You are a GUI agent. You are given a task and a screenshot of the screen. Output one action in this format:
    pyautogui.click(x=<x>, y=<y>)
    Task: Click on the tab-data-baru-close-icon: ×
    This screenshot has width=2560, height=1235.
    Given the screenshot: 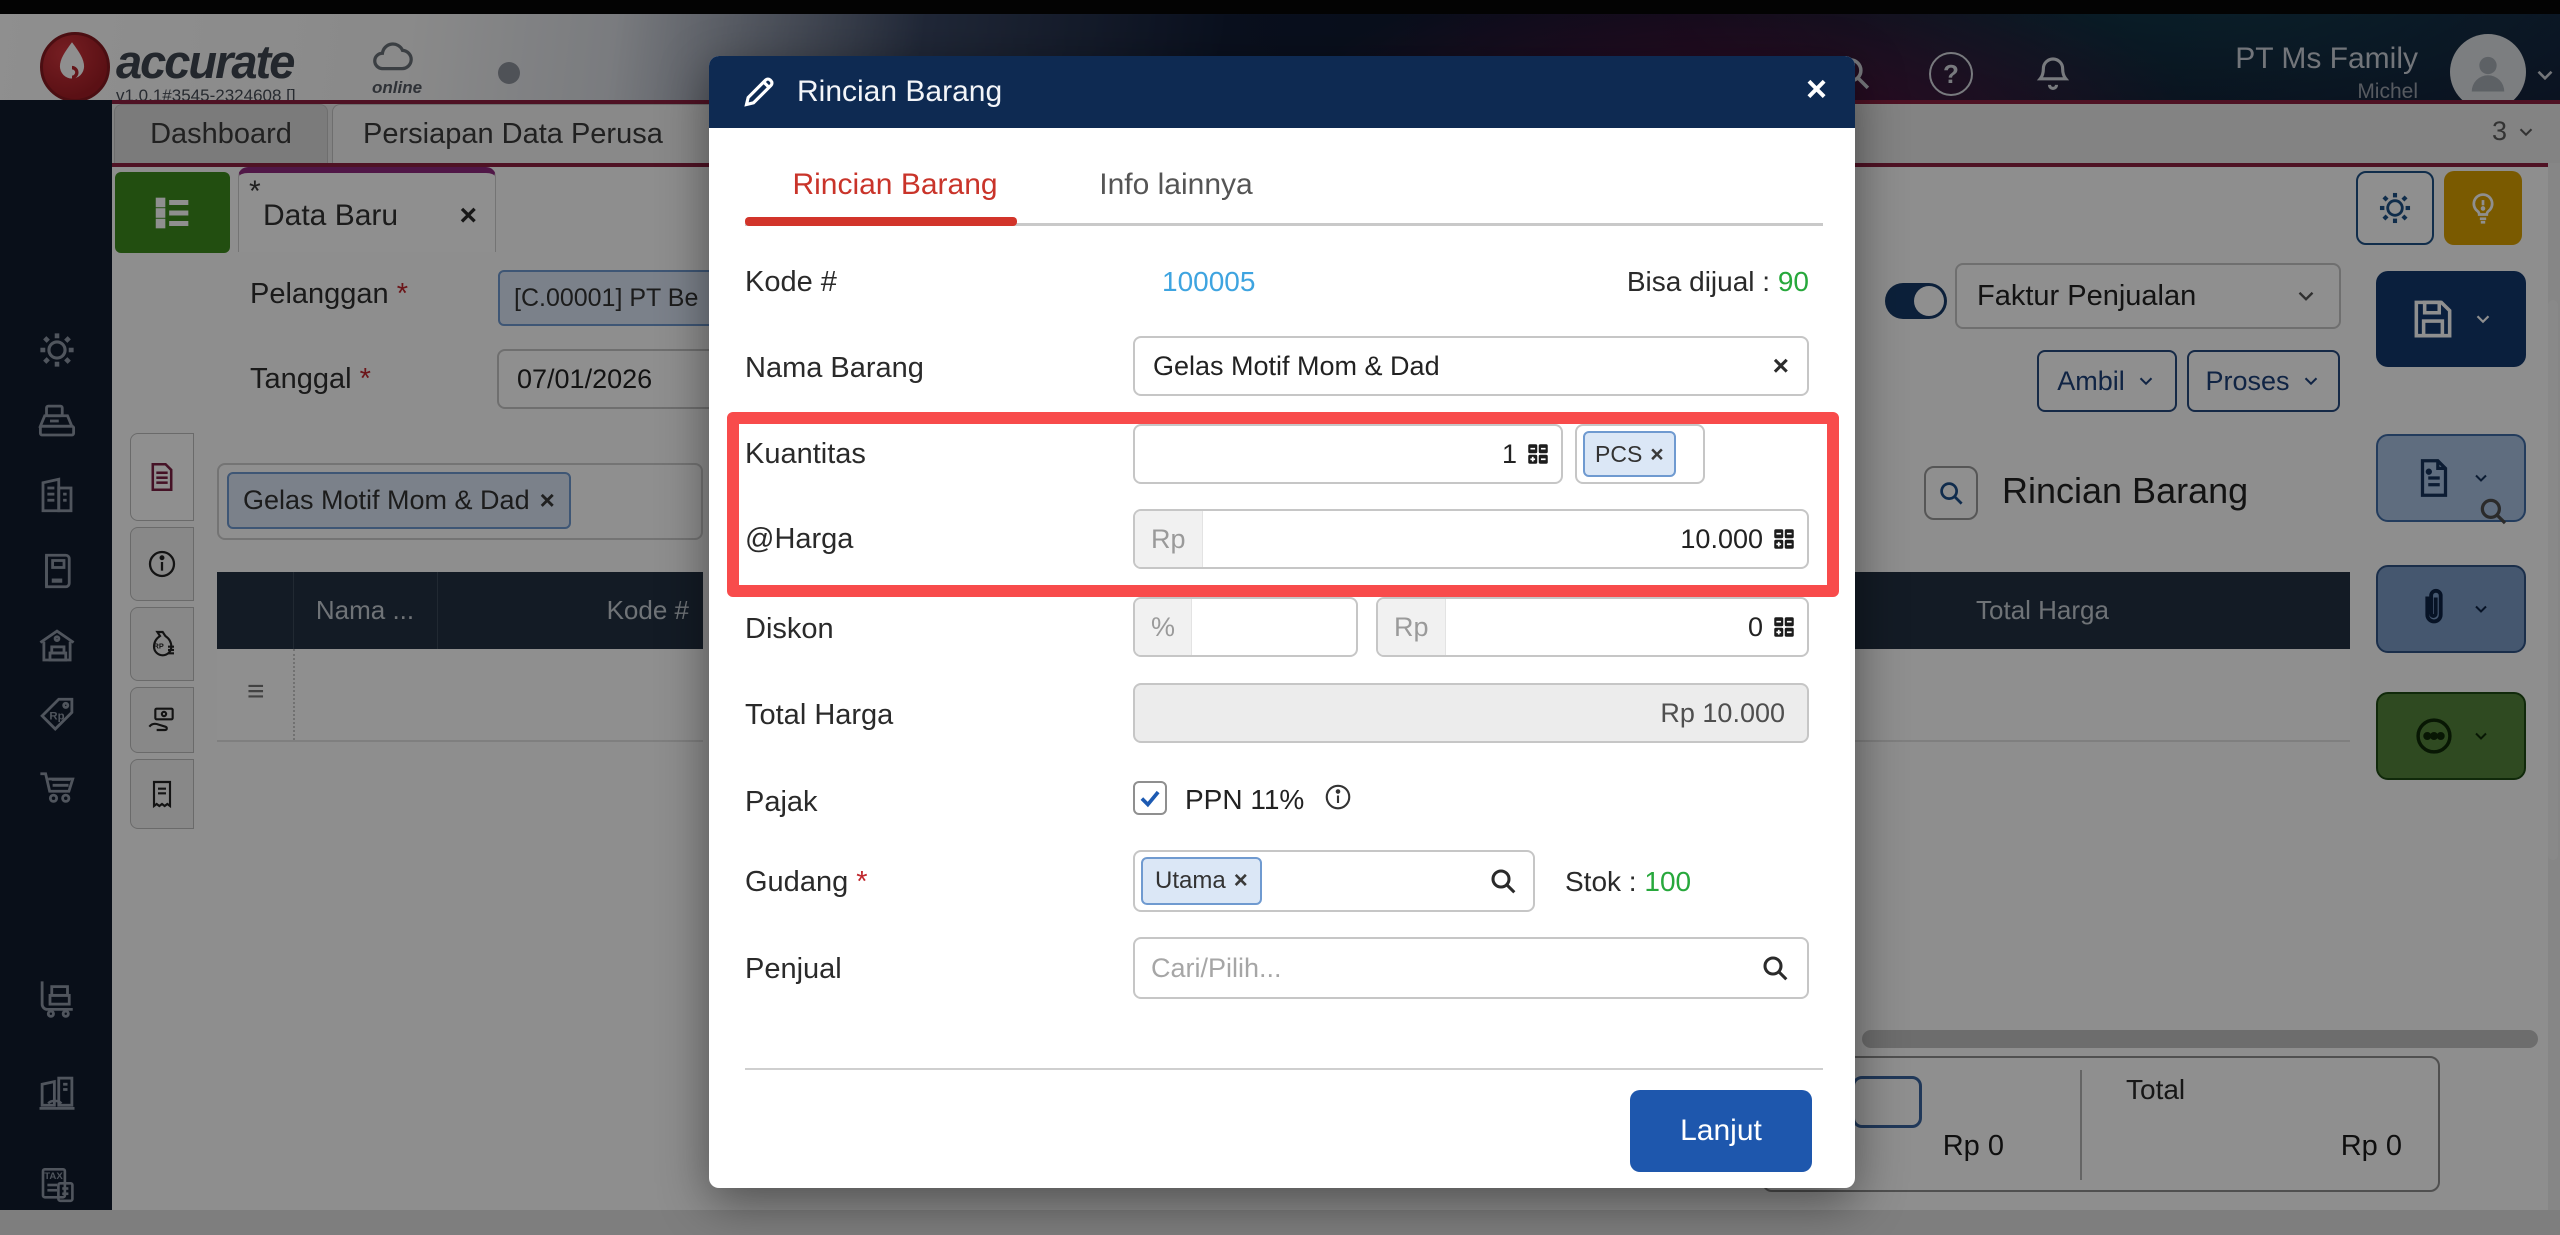 What is the action you would take?
    pyautogui.click(x=468, y=215)
    